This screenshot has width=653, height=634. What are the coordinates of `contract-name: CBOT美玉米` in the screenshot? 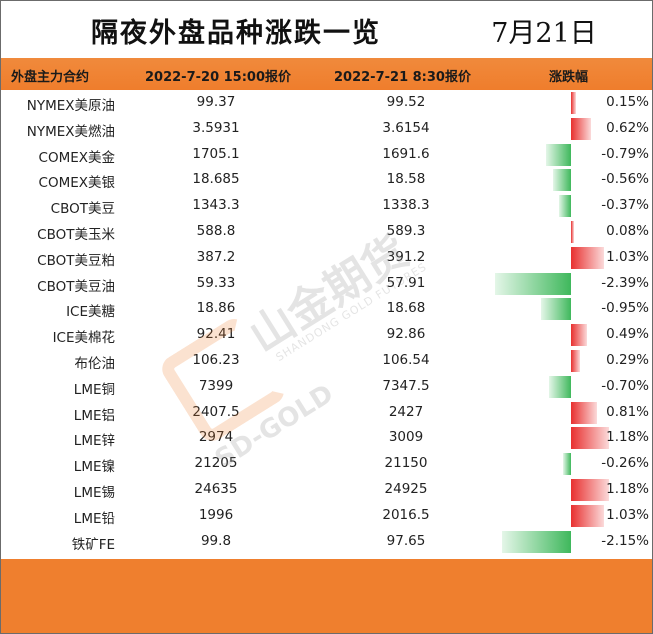 It's located at (76, 234).